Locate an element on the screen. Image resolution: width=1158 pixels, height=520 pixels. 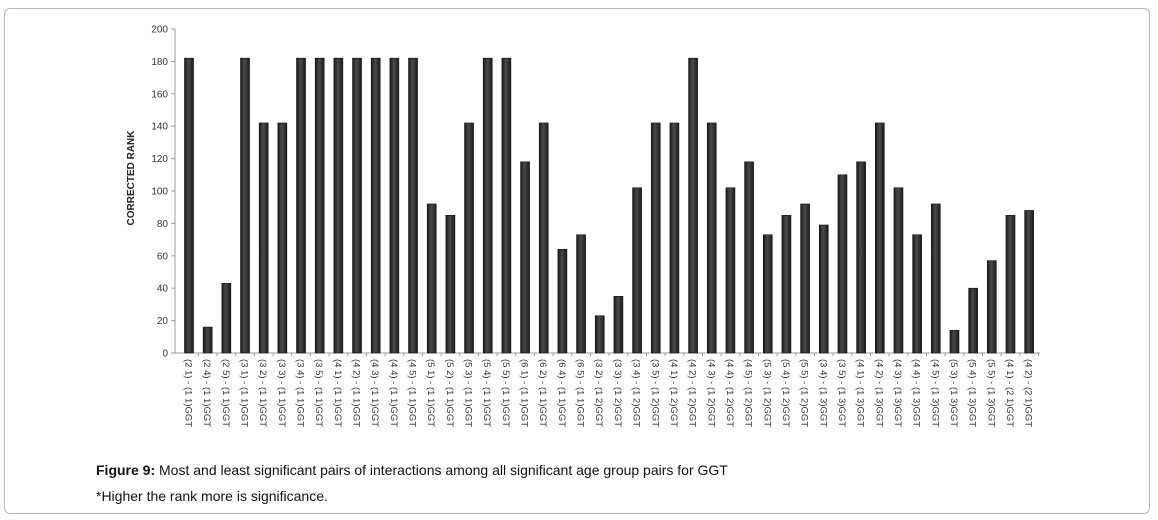
y-tick-label: 100 is located at coordinates (159, 192).